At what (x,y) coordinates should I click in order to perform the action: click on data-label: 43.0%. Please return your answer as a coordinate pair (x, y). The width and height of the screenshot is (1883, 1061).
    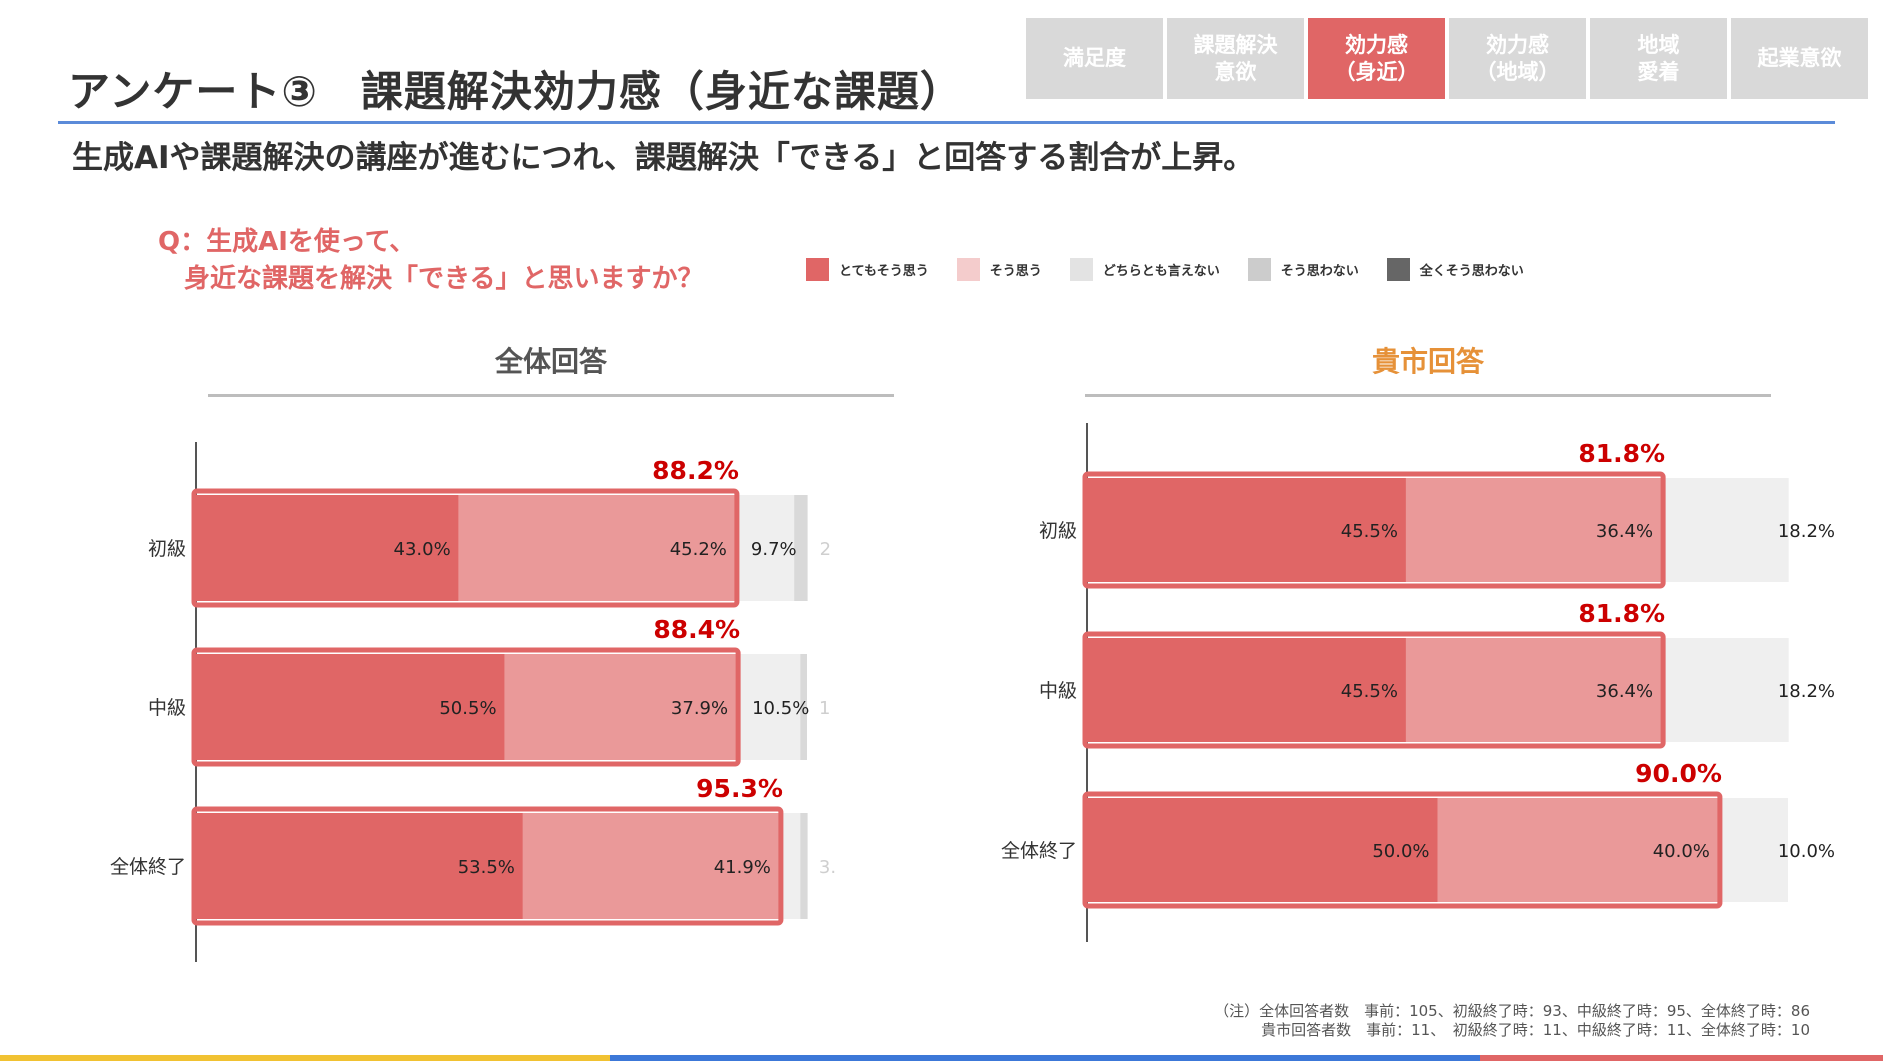
    Looking at the image, I should click on (422, 549).